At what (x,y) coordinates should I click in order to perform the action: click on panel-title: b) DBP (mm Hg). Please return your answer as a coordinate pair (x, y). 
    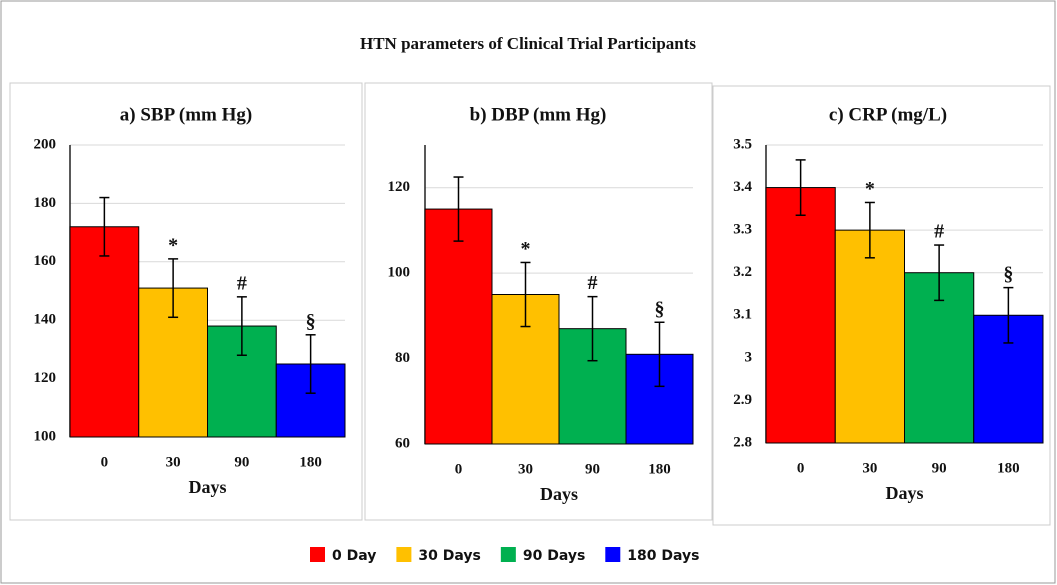
    Looking at the image, I should click on (538, 114).